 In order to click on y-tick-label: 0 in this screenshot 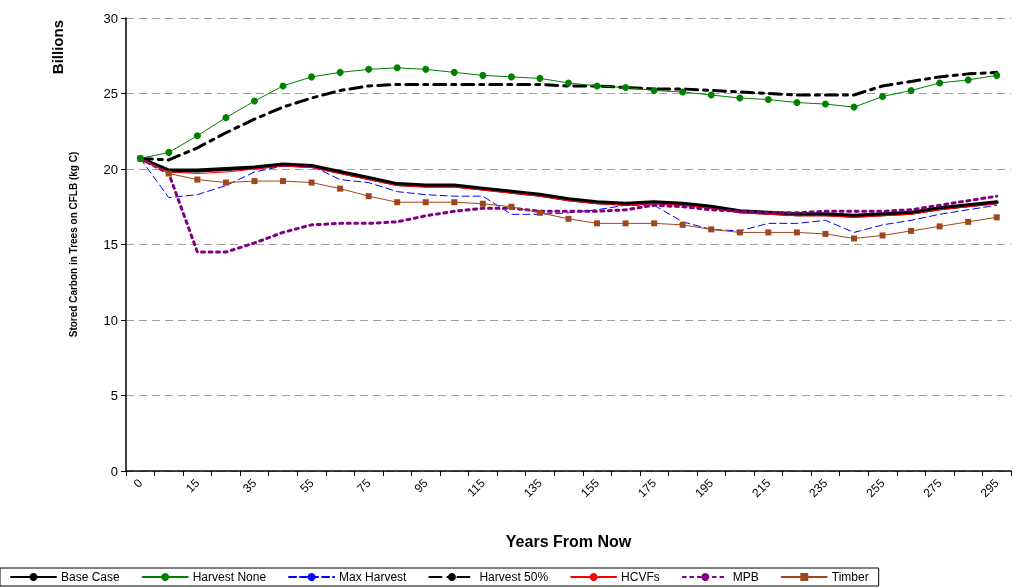, I will do `click(114, 471)`.